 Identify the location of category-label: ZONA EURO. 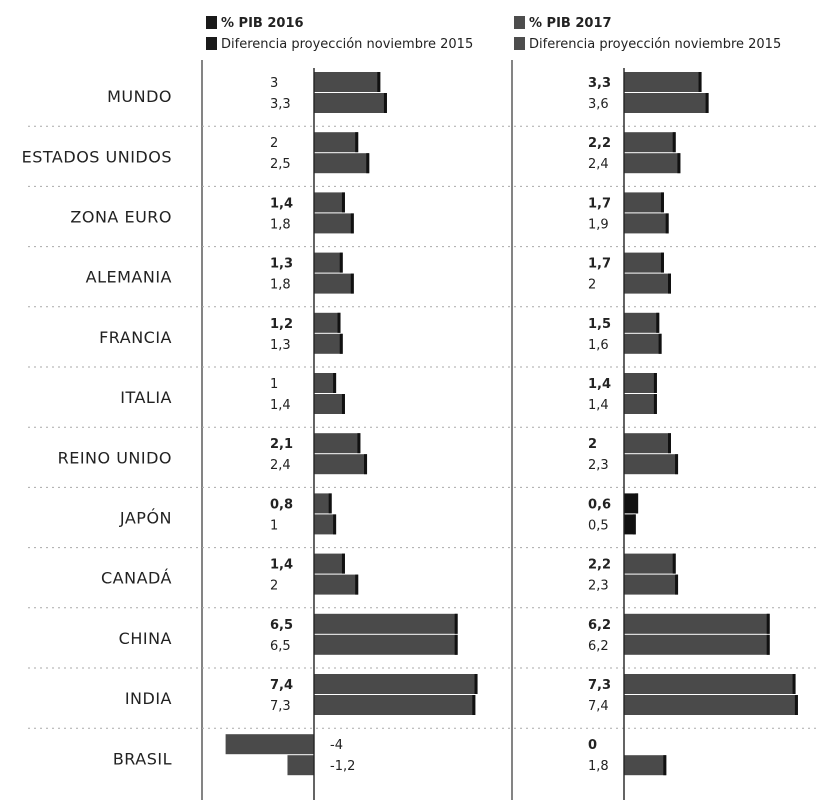
(121, 217).